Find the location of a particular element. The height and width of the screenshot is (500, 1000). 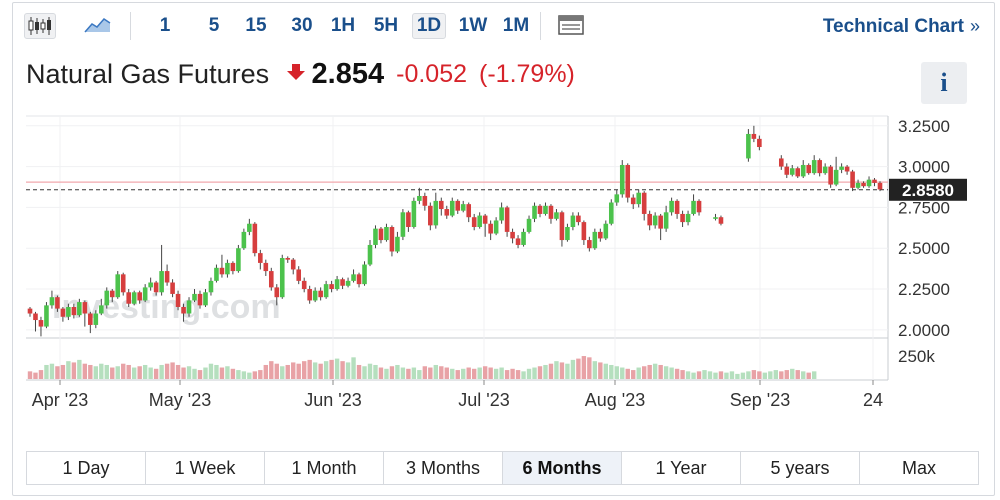

technical-chart-link: Technical Chart» is located at coordinates (901, 27).